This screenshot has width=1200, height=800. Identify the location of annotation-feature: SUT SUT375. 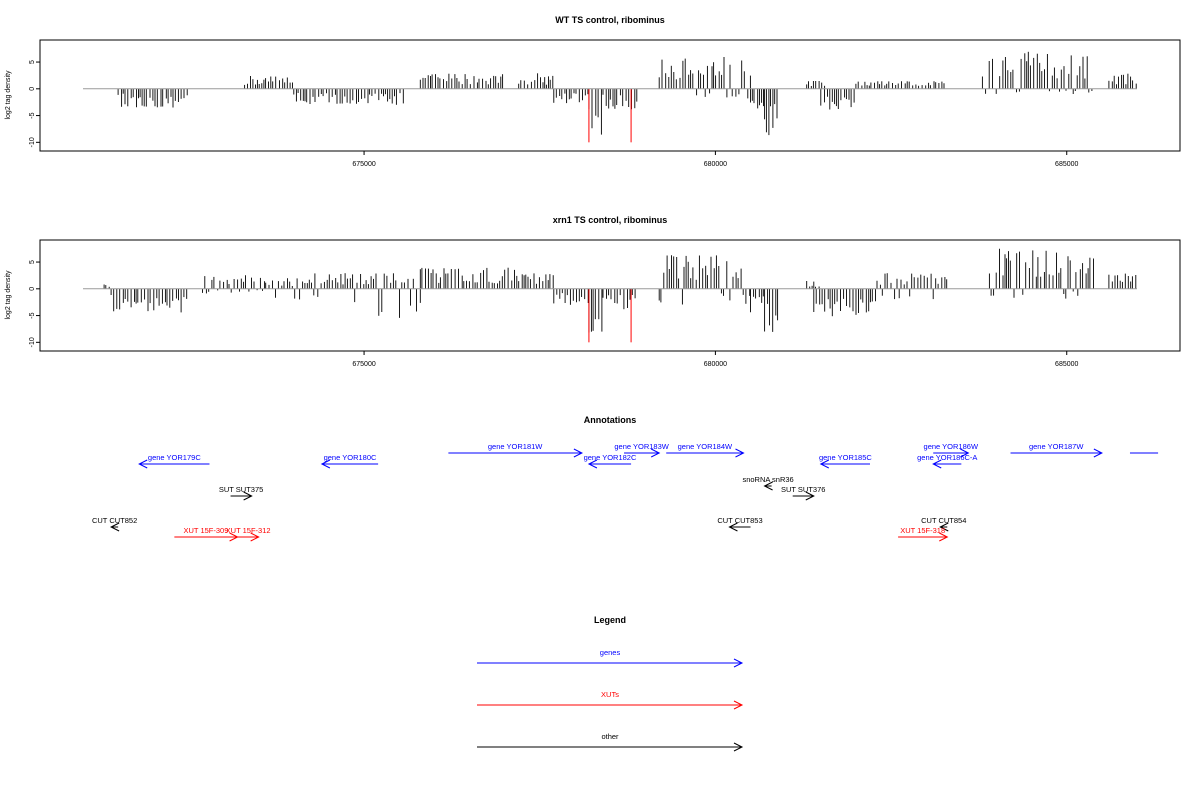
(241, 493).